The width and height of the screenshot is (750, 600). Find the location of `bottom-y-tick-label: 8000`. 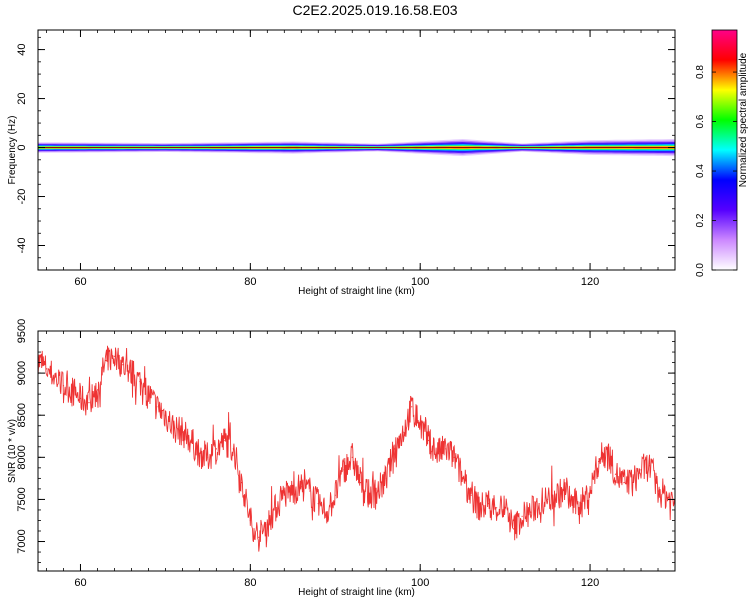

bottom-y-tick-label: 8000 is located at coordinates (22, 457).